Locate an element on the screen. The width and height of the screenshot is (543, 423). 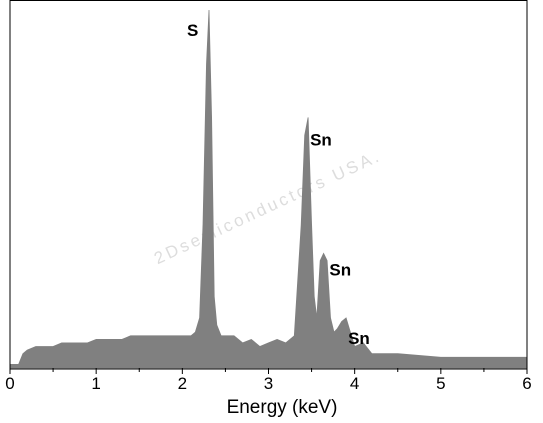
x-axis-title: Energy (keV) is located at coordinates (282, 407).